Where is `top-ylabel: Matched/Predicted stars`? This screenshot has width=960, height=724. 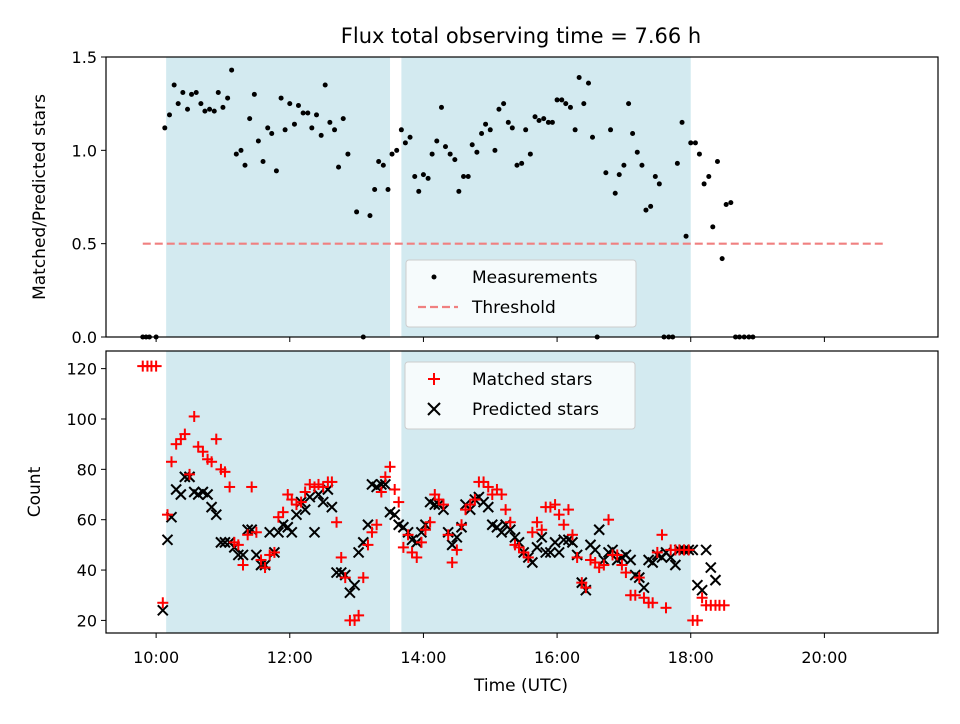
top-ylabel: Matched/Predicted stars is located at coordinates (40, 197).